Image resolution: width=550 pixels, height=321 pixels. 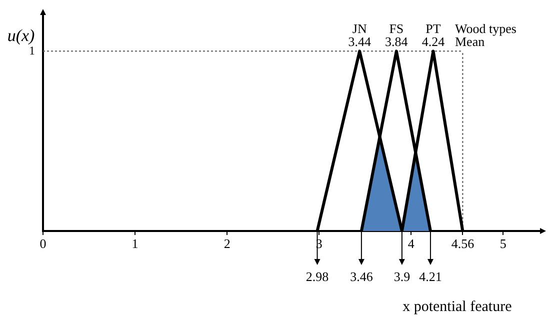 What do you see at coordinates (457, 307) in the screenshot?
I see `x-axis-title: x potential feature` at bounding box center [457, 307].